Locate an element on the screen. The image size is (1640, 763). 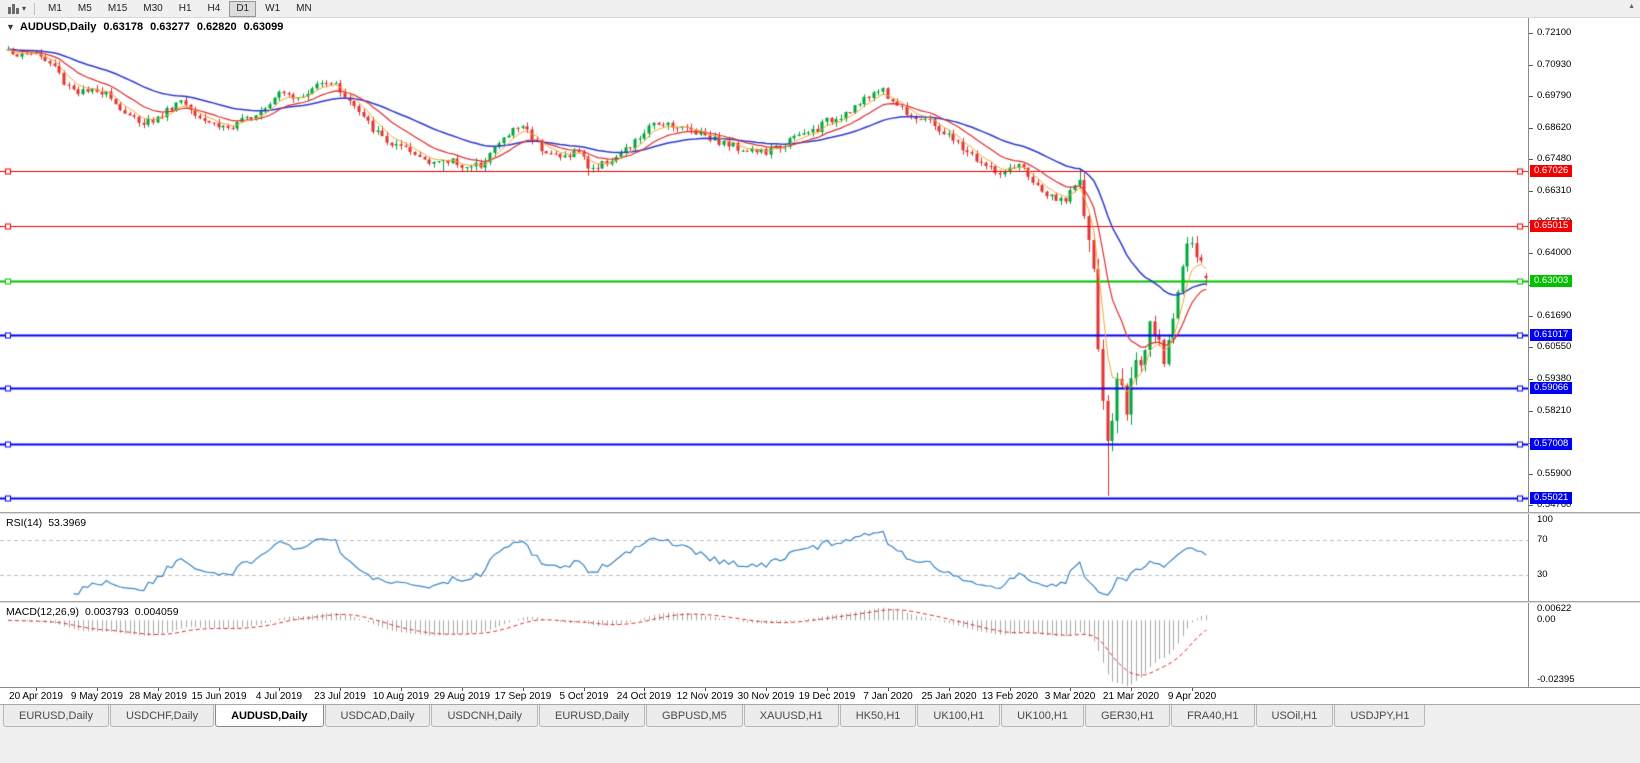
price-tick-label: 0.55900 is located at coordinates (1554, 473).